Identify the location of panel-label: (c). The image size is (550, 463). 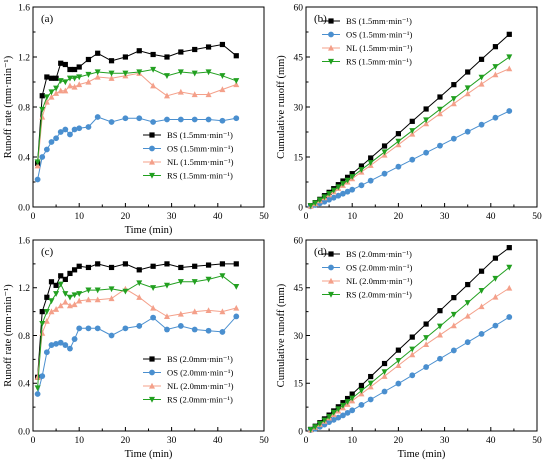
(47, 252).